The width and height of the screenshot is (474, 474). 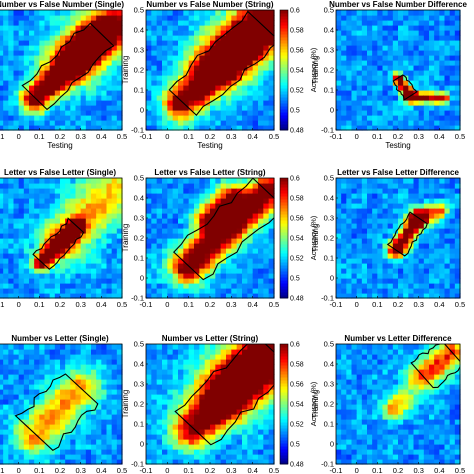 What do you see at coordinates (139, 364) in the screenshot?
I see `y-tick-label: 0.4` at bounding box center [139, 364].